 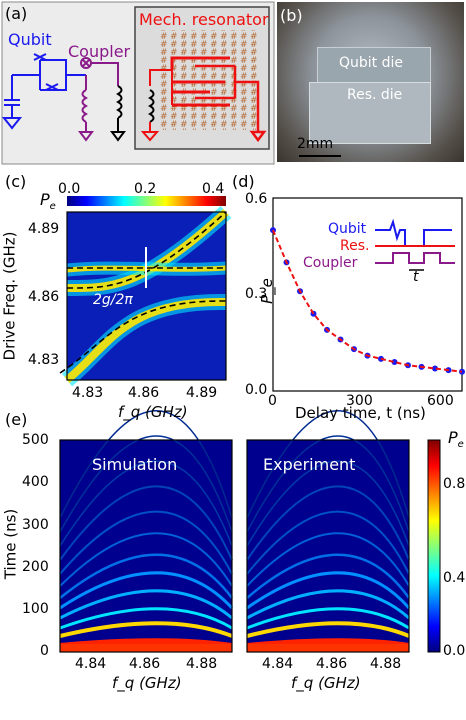 I want to click on c-cb-tick: 0.0, so click(x=69, y=189).